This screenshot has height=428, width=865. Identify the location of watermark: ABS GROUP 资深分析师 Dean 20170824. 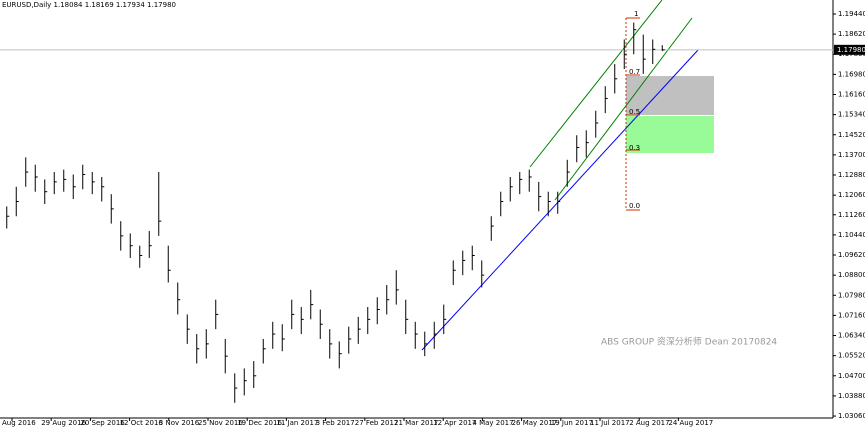
(689, 342).